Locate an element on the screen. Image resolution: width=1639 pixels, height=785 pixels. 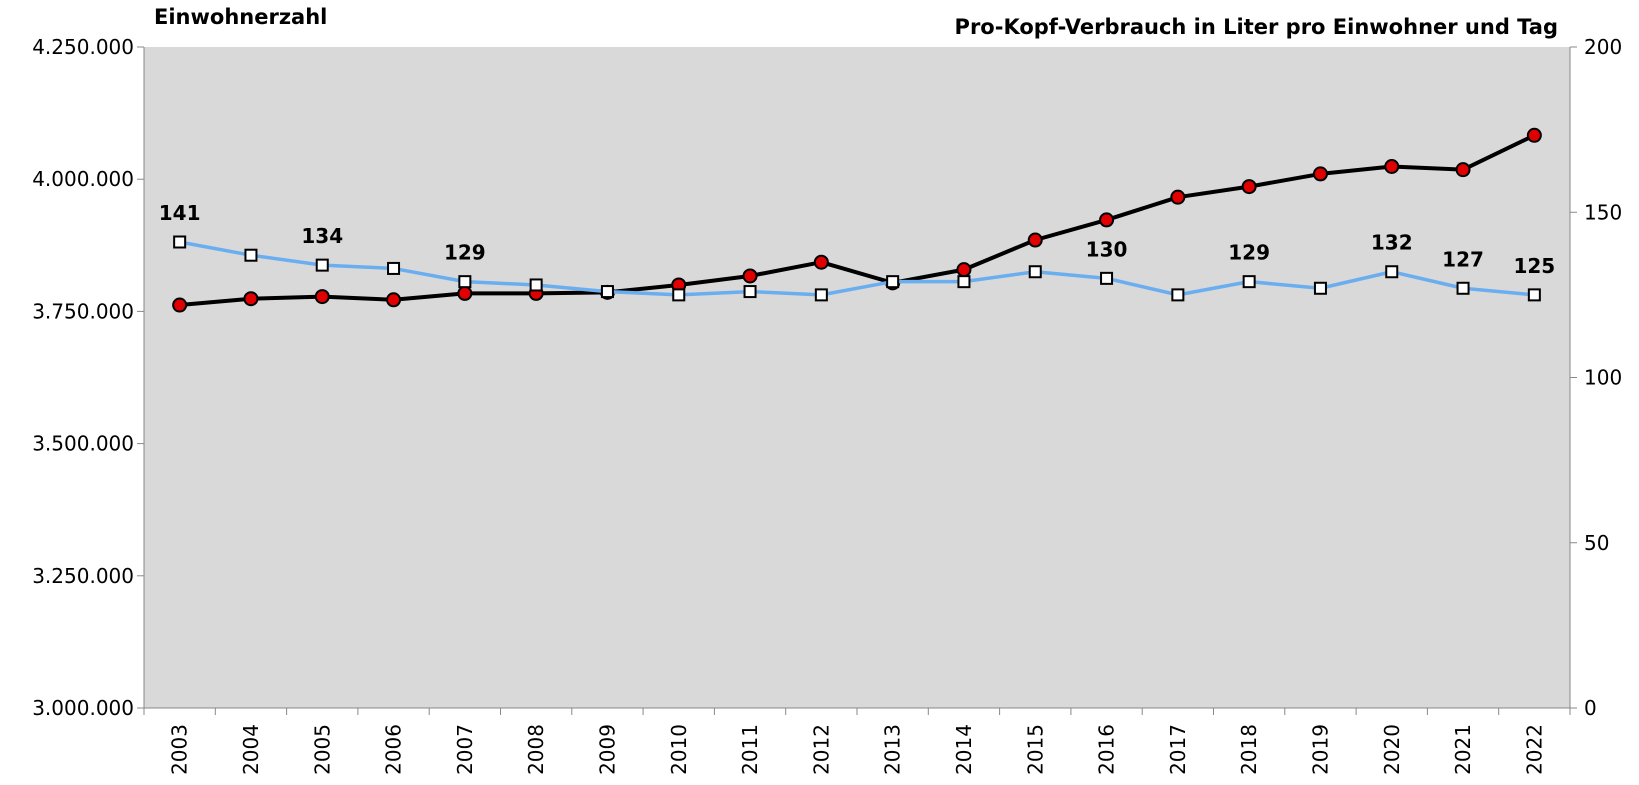
chart-title: Einwohnerzahl is located at coordinates (240, 17).